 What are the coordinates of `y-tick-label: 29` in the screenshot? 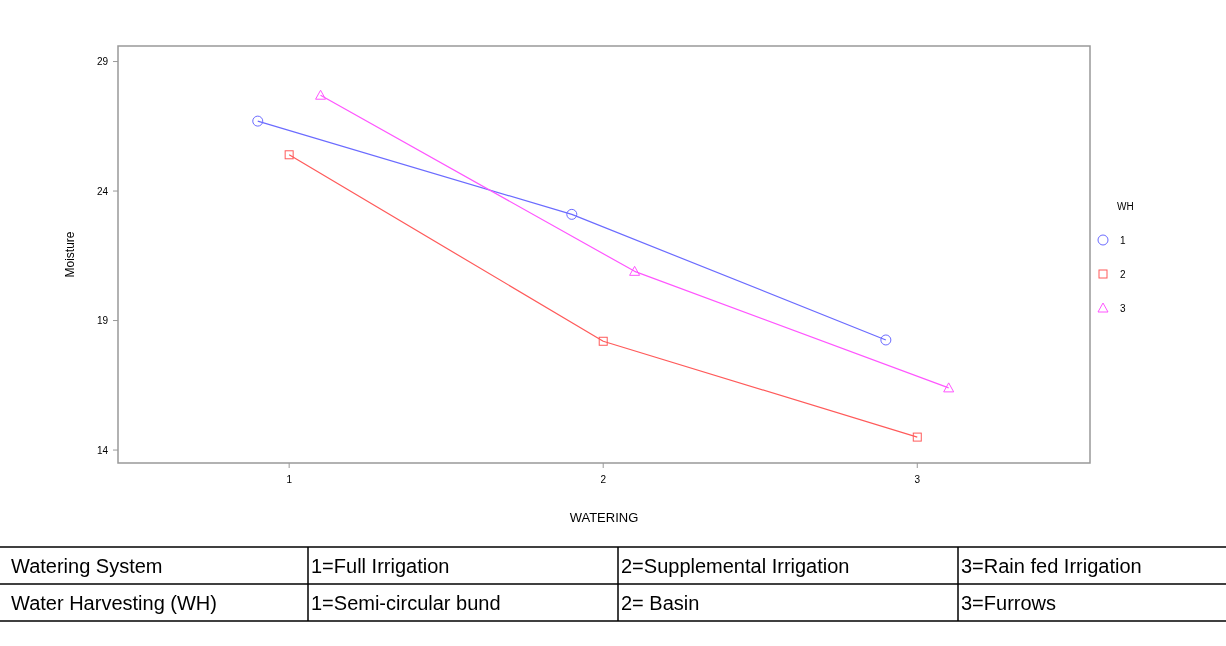 It's located at (102, 62).